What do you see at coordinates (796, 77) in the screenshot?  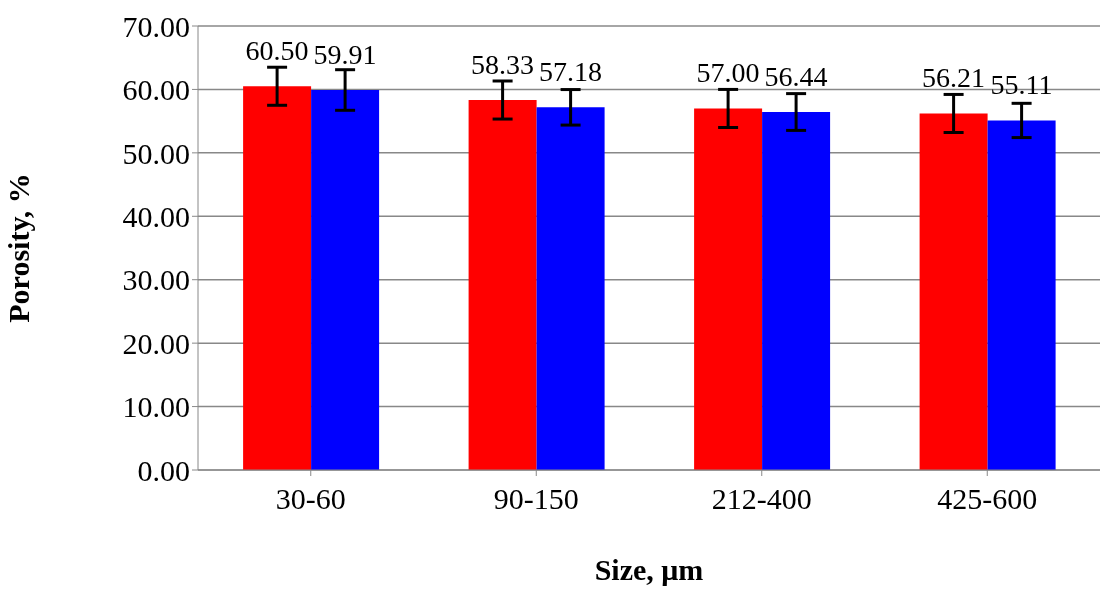 I see `data-label: 56.44` at bounding box center [796, 77].